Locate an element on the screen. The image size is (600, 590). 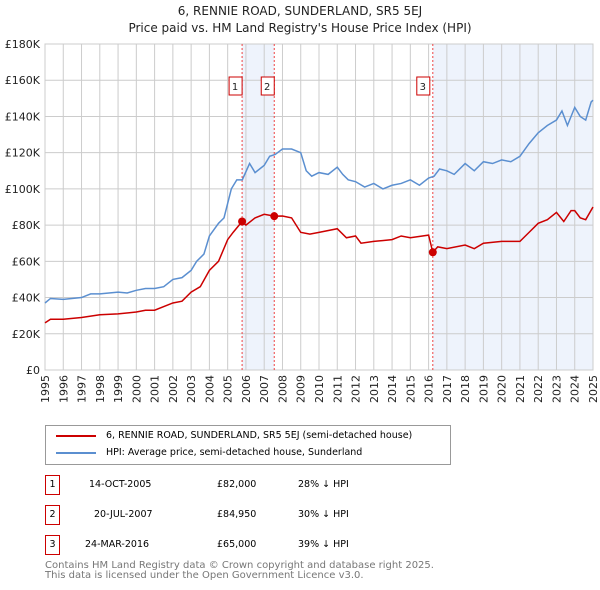
x-tick-label: 2015 is located at coordinates (410, 389).